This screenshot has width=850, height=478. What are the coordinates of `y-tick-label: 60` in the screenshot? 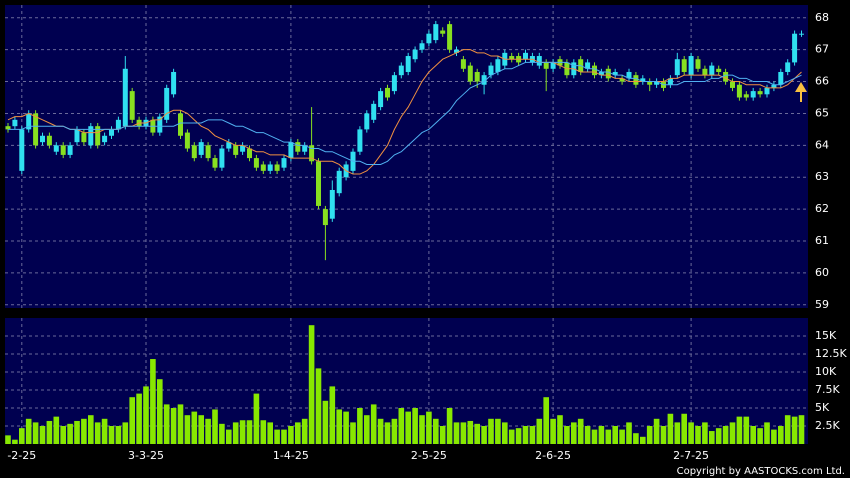 It's located at (822, 272).